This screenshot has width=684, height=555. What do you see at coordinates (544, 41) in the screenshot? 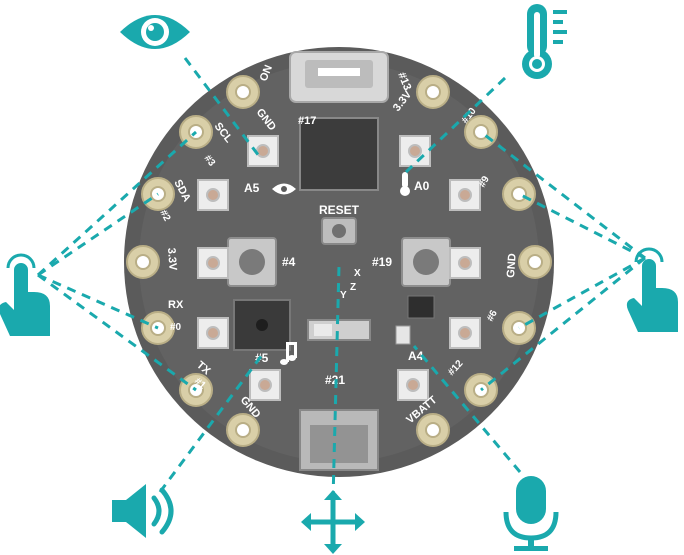
I see `thermometer-icon` at bounding box center [544, 41].